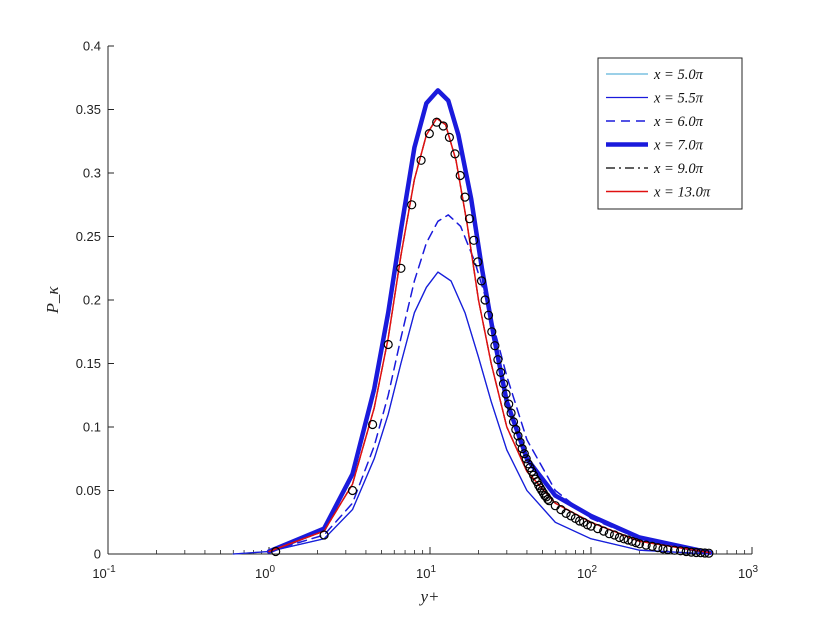 Image resolution: width=830 pixels, height=623 pixels. What do you see at coordinates (88, 236) in the screenshot?
I see `y-tick-label: 0.25` at bounding box center [88, 236].